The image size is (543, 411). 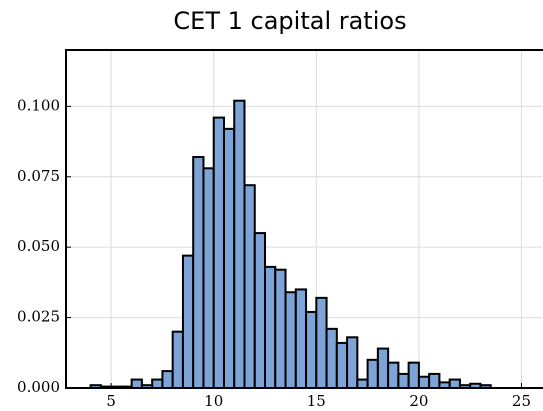 What do you see at coordinates (316, 401) in the screenshot?
I see `x-tick-label: 15` at bounding box center [316, 401].